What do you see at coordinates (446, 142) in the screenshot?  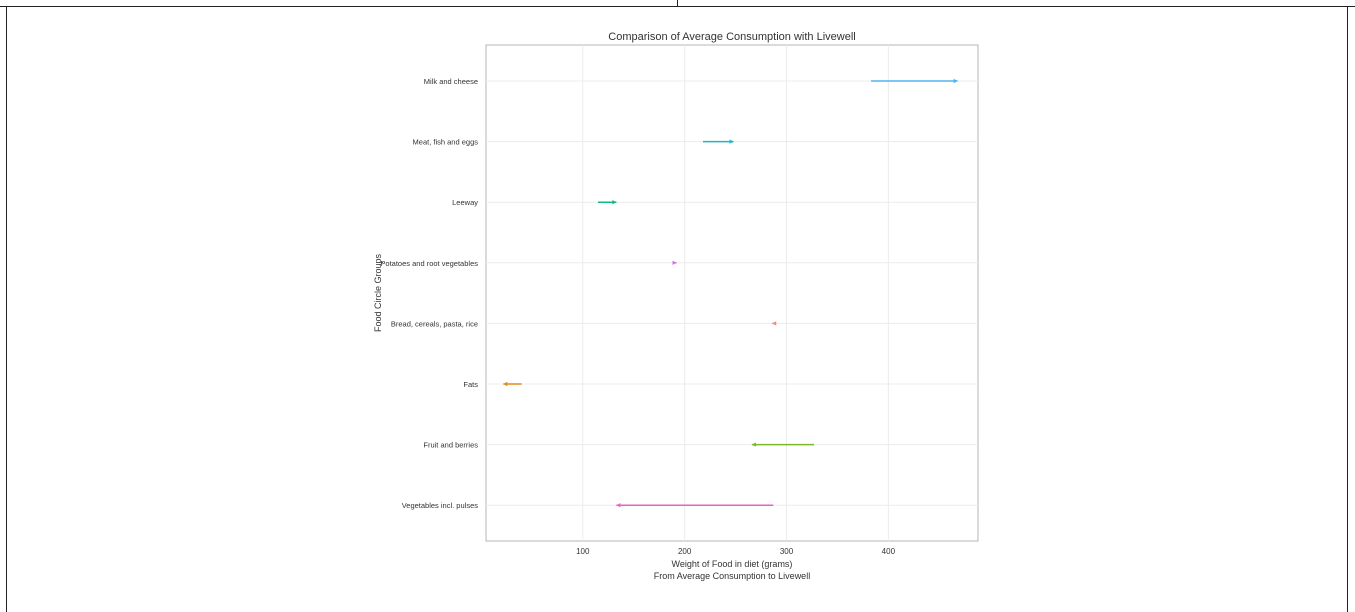 I see `category-label: Meat, fish and eggs` at bounding box center [446, 142].